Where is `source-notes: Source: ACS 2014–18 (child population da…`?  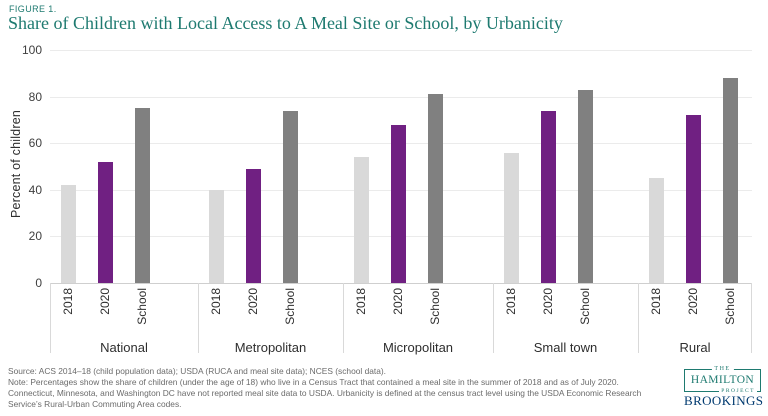
source-notes: Source: ACS 2014–18 (child population da… is located at coordinates (346, 388).